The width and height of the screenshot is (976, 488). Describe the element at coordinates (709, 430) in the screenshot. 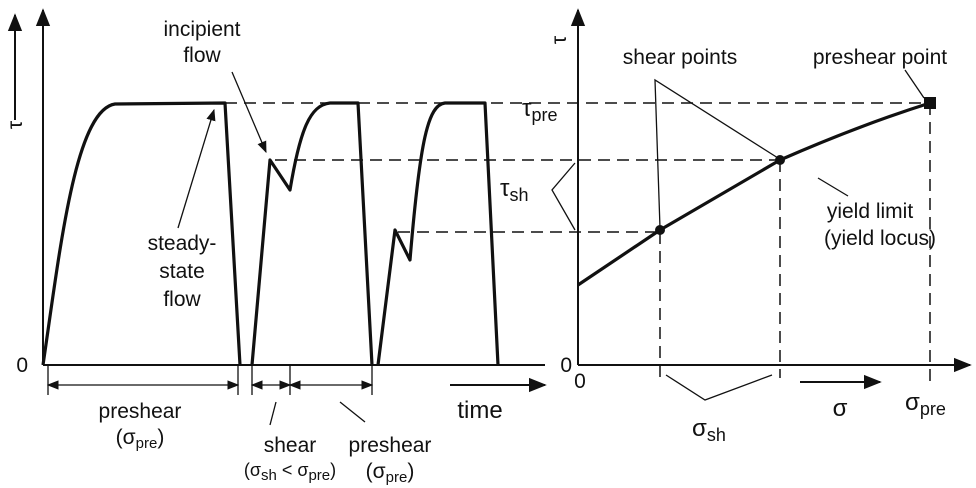

I see `label: σsh` at that location.